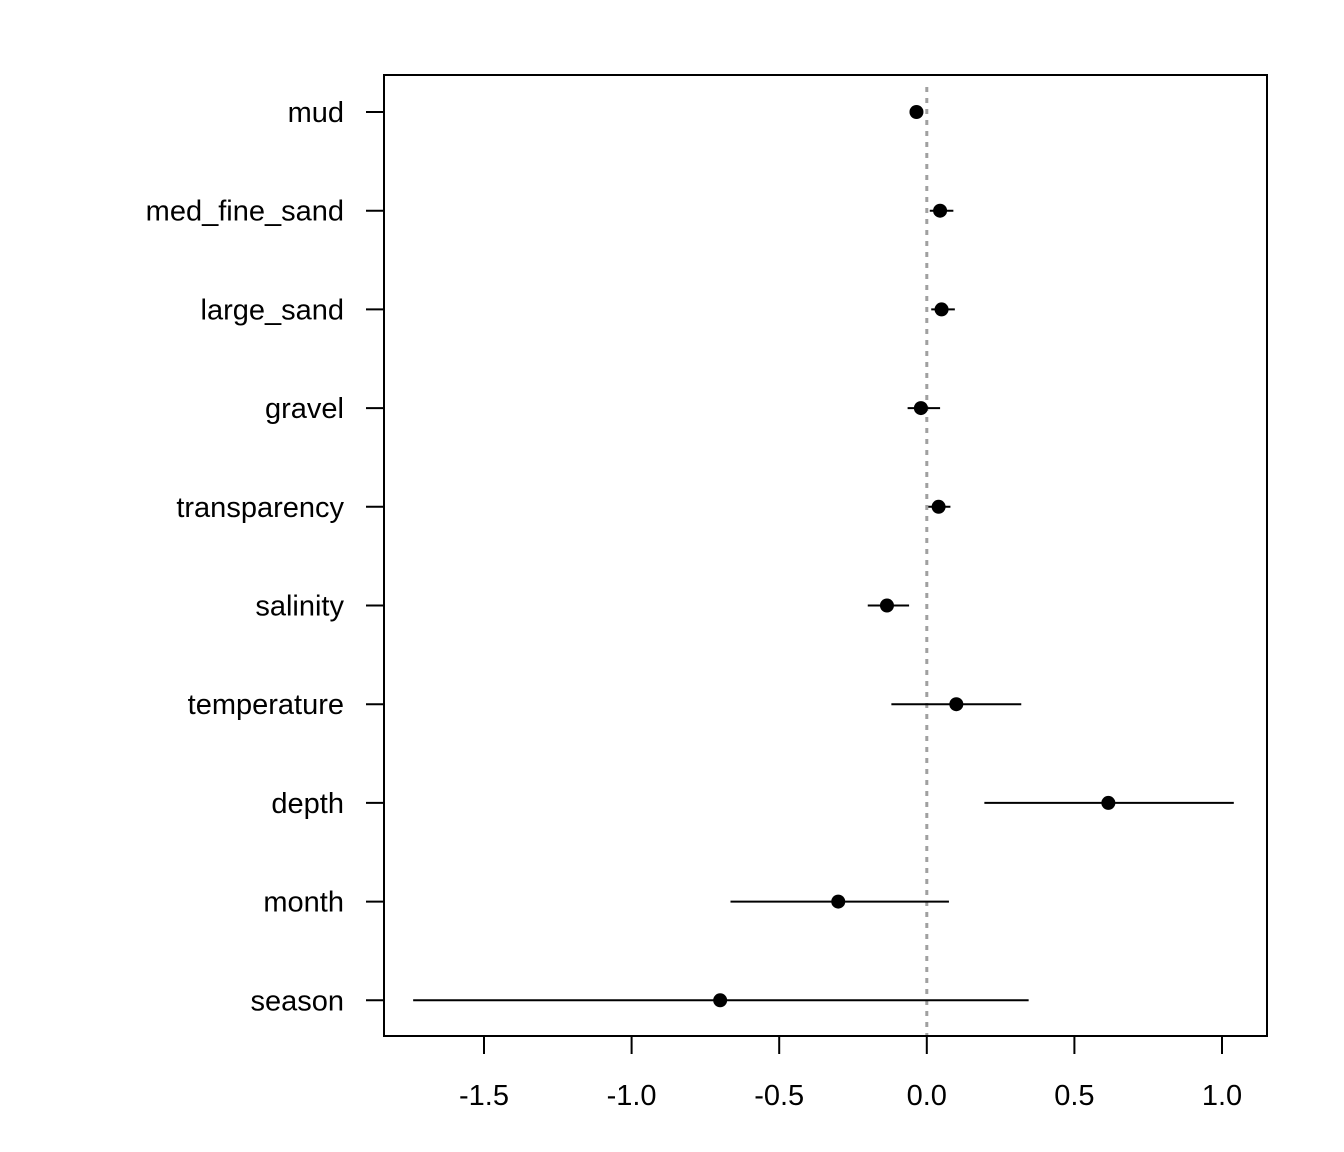 This screenshot has height=1152, width=1344. I want to click on y-tick-label: transparency, so click(260, 508).